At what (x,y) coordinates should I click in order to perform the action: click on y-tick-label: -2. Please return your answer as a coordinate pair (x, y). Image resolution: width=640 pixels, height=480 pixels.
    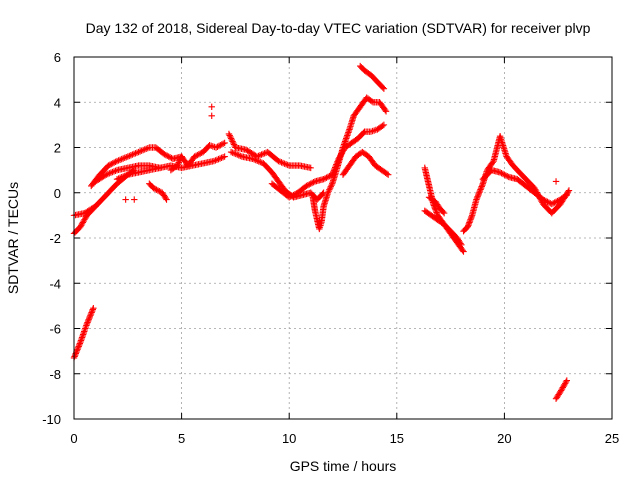
    Looking at the image, I should click on (55, 238).